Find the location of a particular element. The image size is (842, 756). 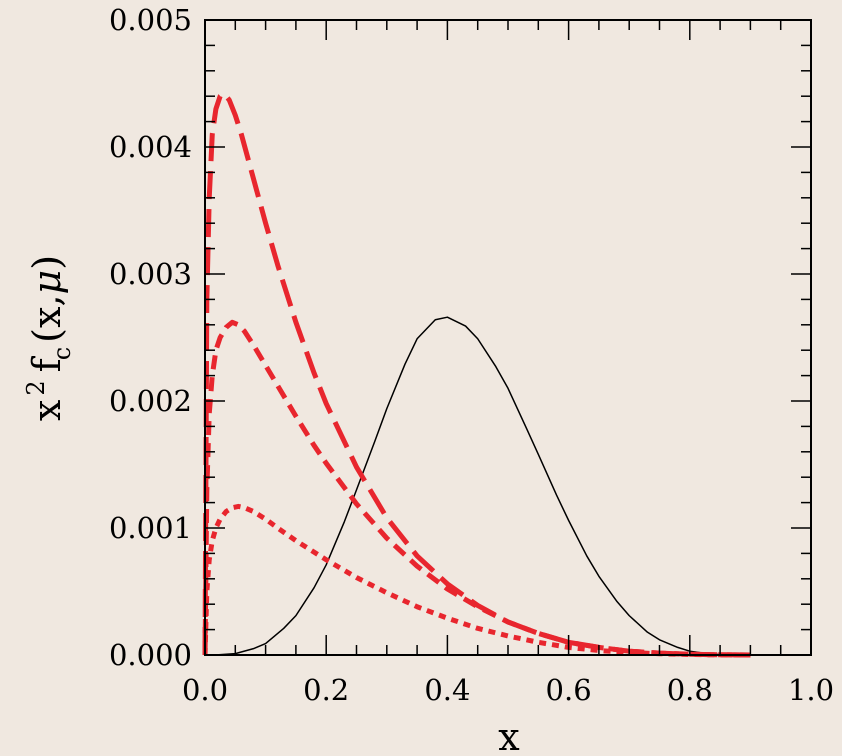

y-tick-label: 0.001 is located at coordinates (150, 528).